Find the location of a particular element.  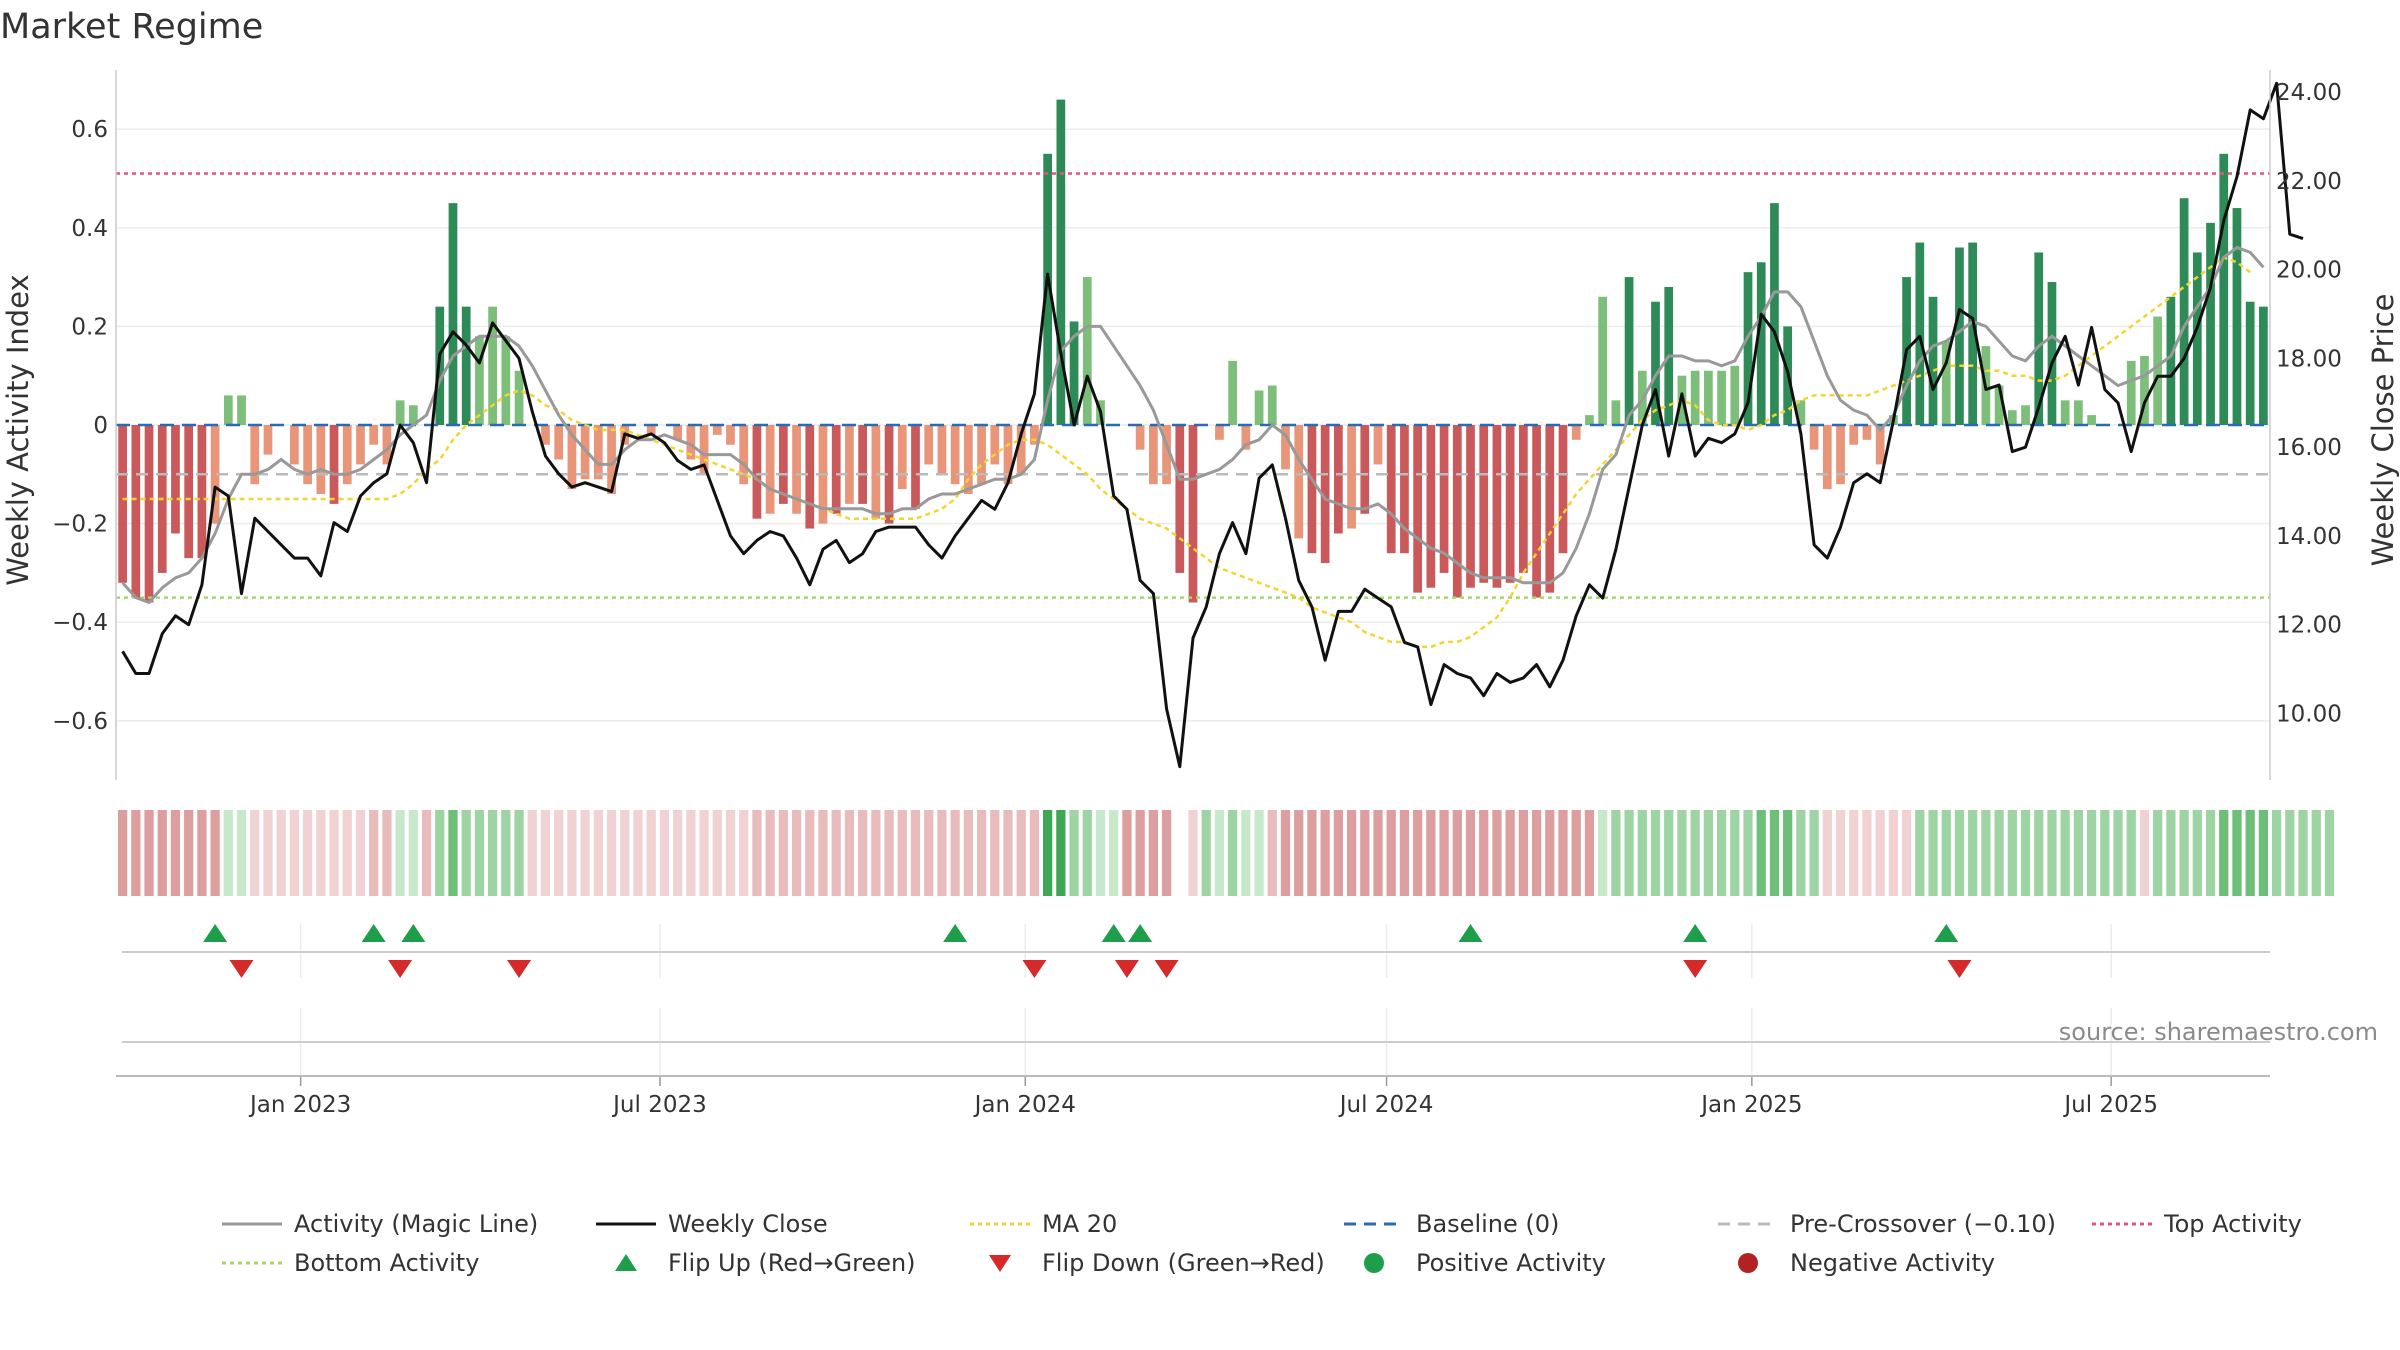

legend-item: Weekly Close is located at coordinates (712, 1224).